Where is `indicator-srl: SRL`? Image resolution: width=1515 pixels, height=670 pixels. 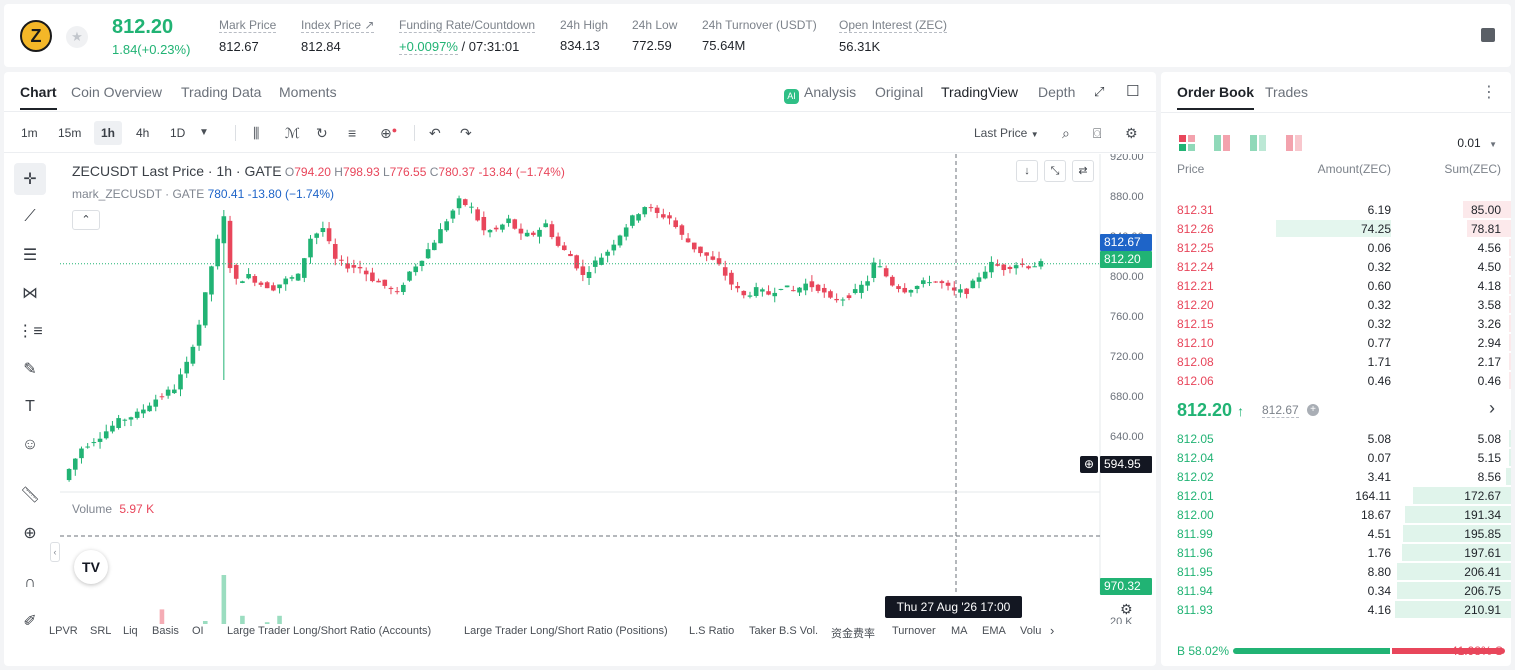 indicator-srl: SRL is located at coordinates (101, 631).